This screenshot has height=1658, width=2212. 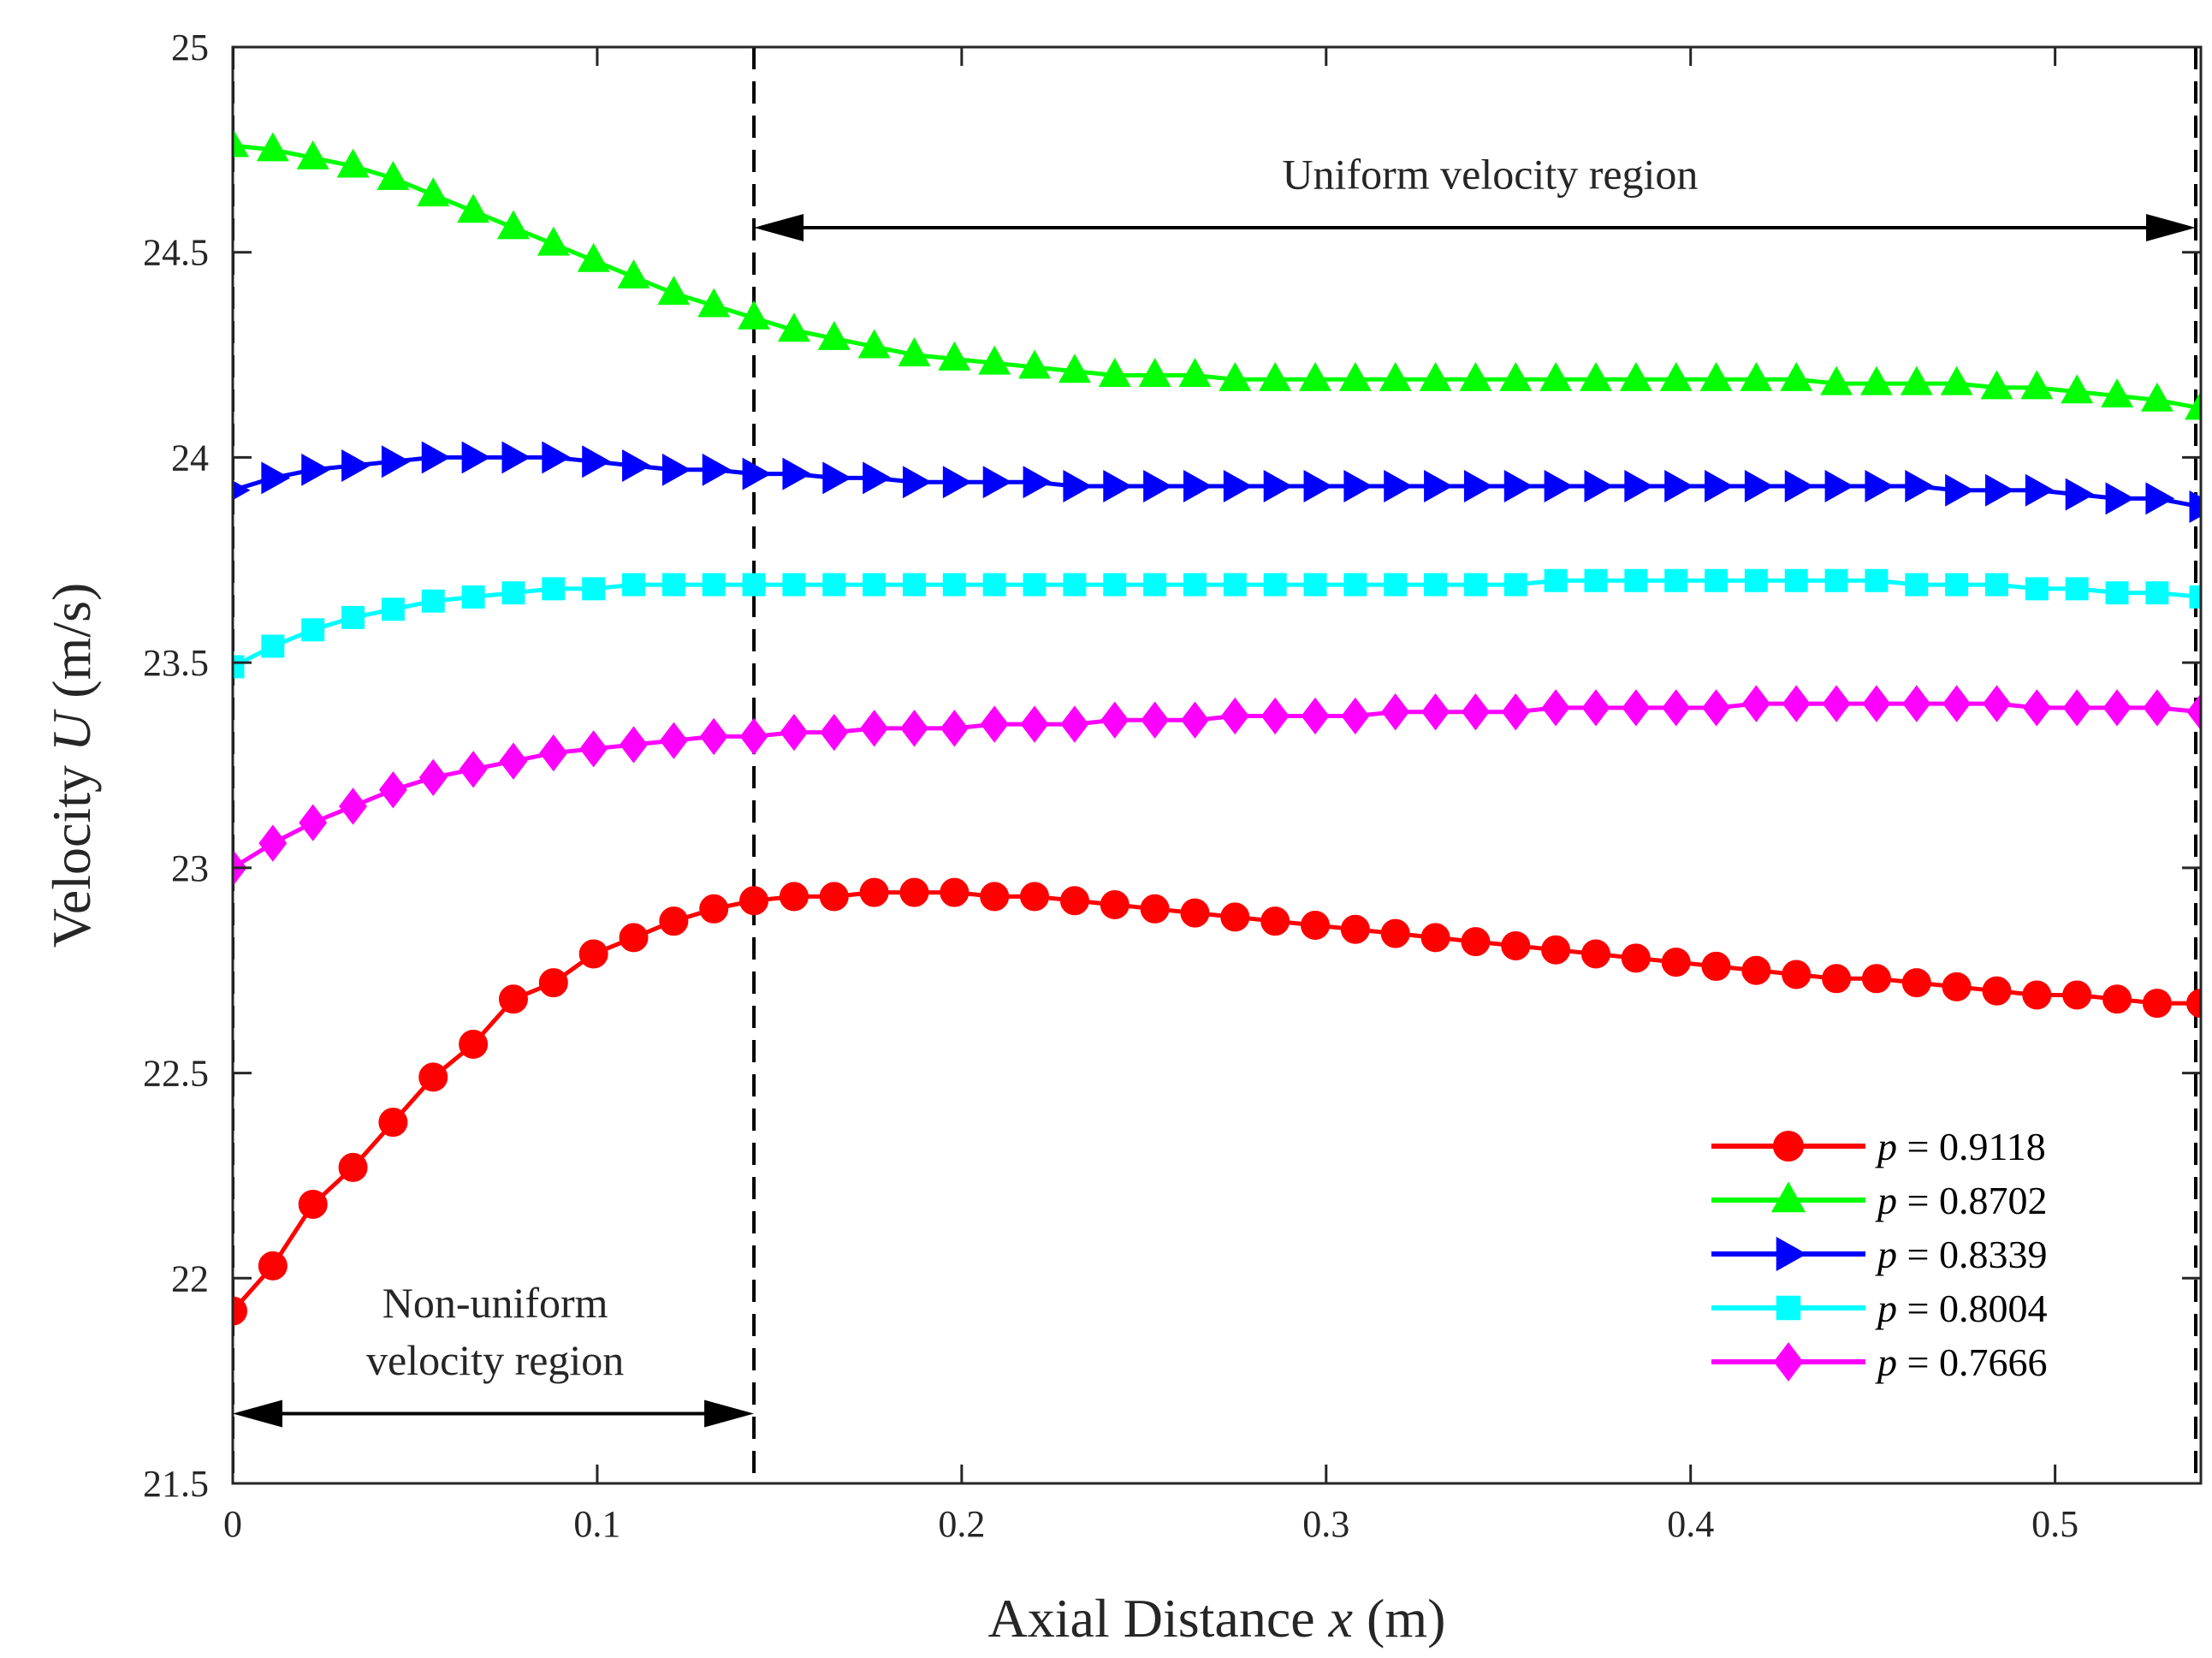 I want to click on legend-label: p = 0.8702, so click(x=1961, y=1201).